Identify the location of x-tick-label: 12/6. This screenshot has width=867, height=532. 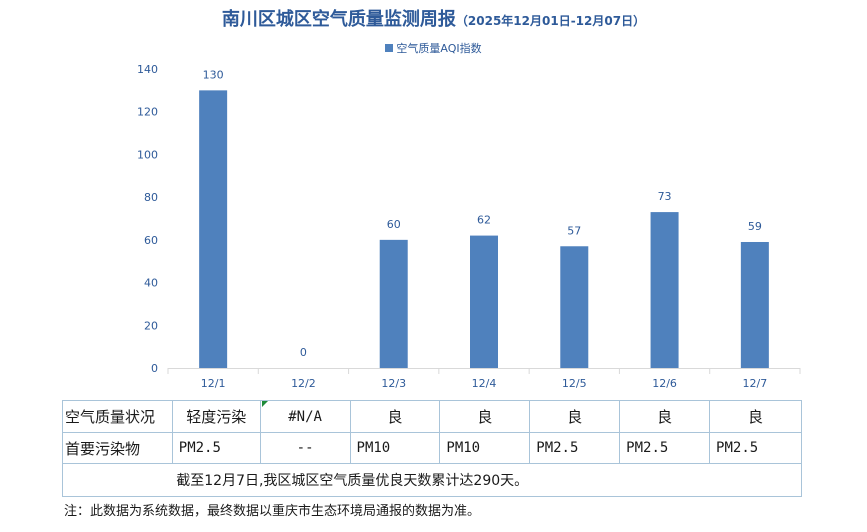
(664, 383).